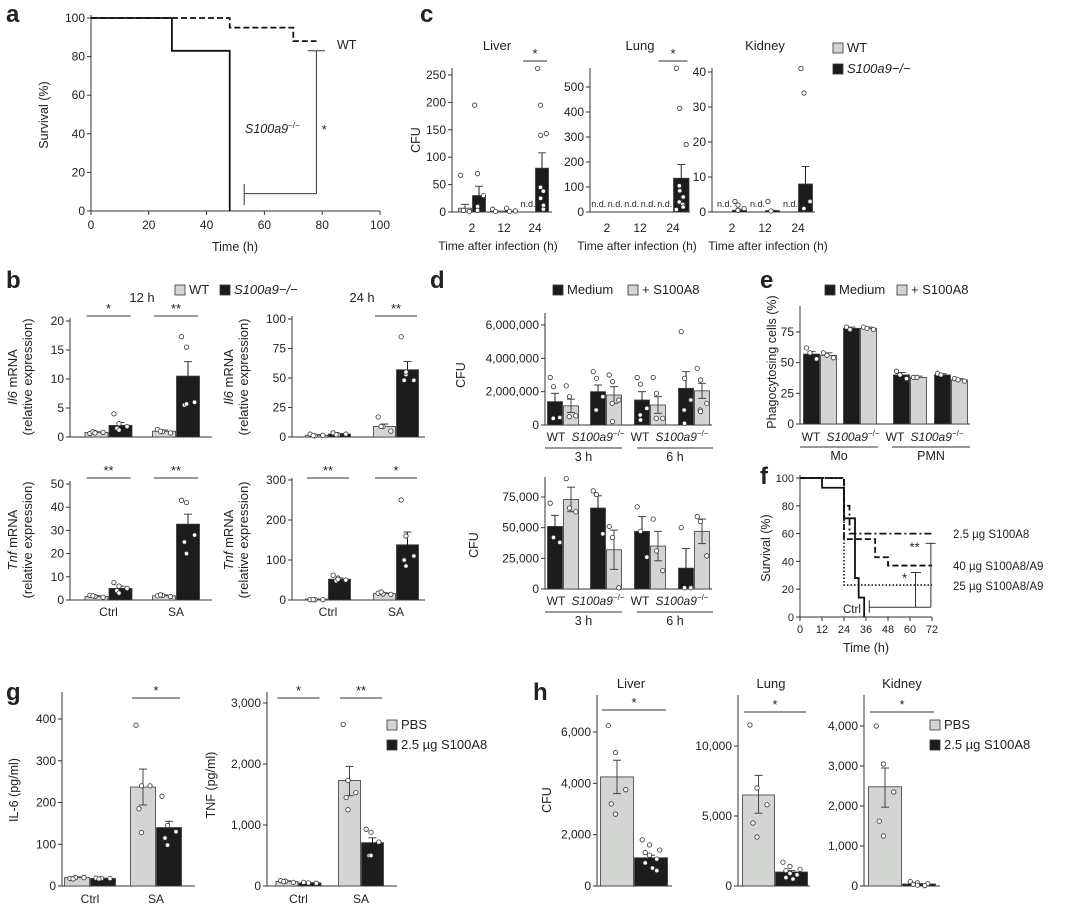 The height and width of the screenshot is (913, 1070). What do you see at coordinates (902, 683) in the screenshot?
I see `chart-title: Kidney` at bounding box center [902, 683].